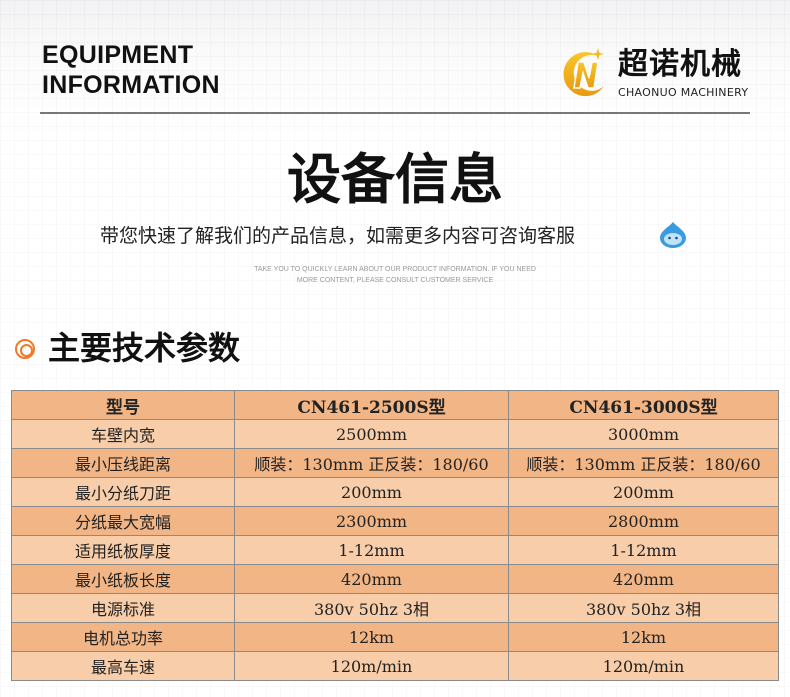  What do you see at coordinates (371, 521) in the screenshot?
I see `value-cell: 2300mm` at bounding box center [371, 521].